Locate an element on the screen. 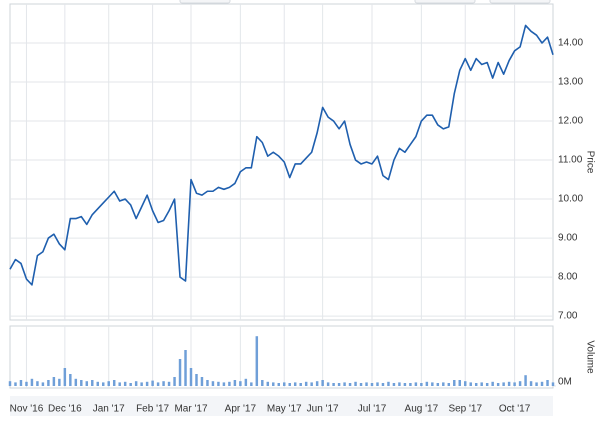 The height and width of the screenshot is (423, 601). x-tick-label: Jul '17 is located at coordinates (372, 409).